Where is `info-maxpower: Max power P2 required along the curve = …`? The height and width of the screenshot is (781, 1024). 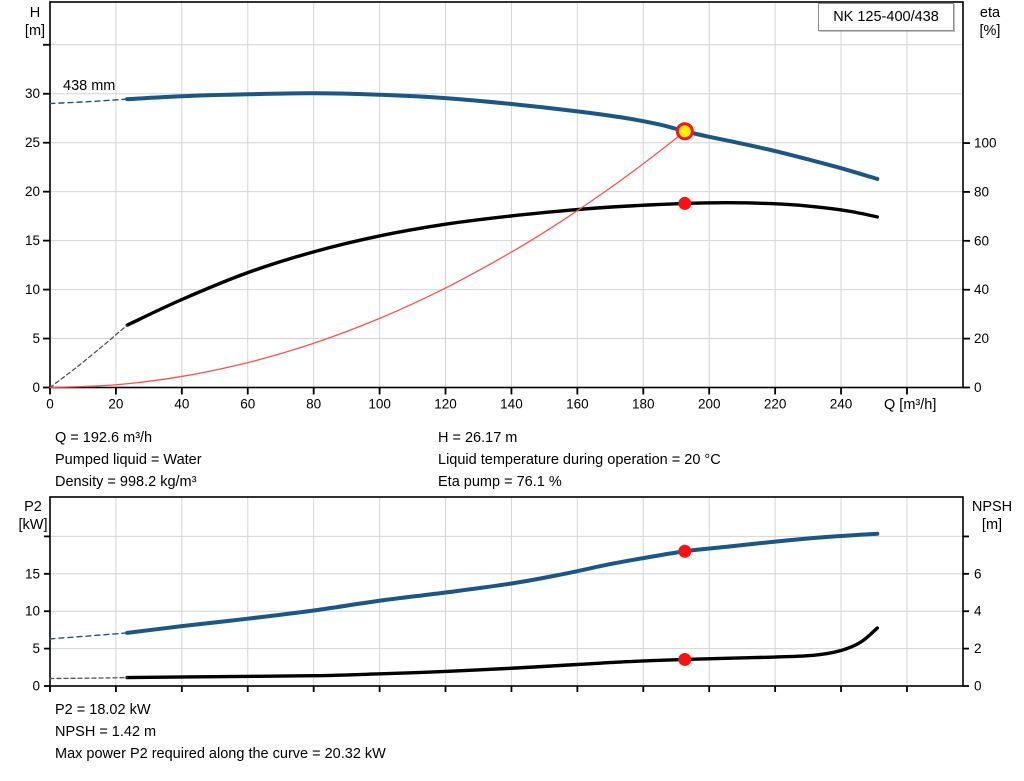
info-maxpower: Max power P2 required along the curve = … is located at coordinates (220, 754).